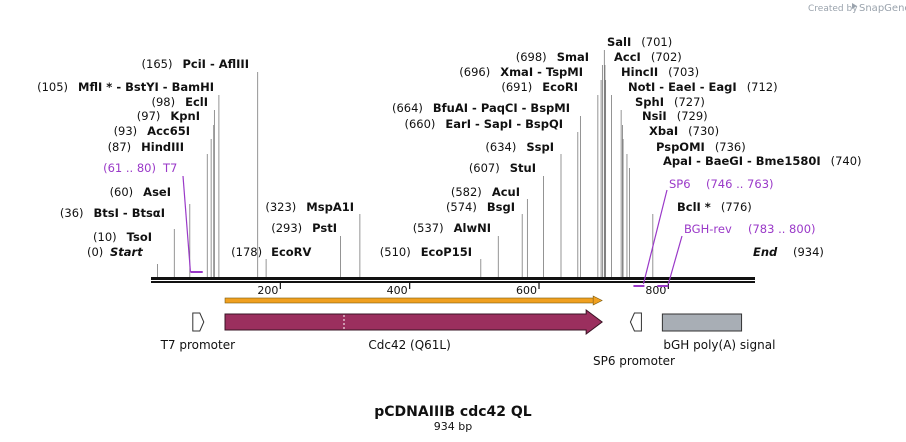  What do you see at coordinates (504, 124) in the screenshot?
I see `site-name: EarI - SapI - BspQI` at bounding box center [504, 124].